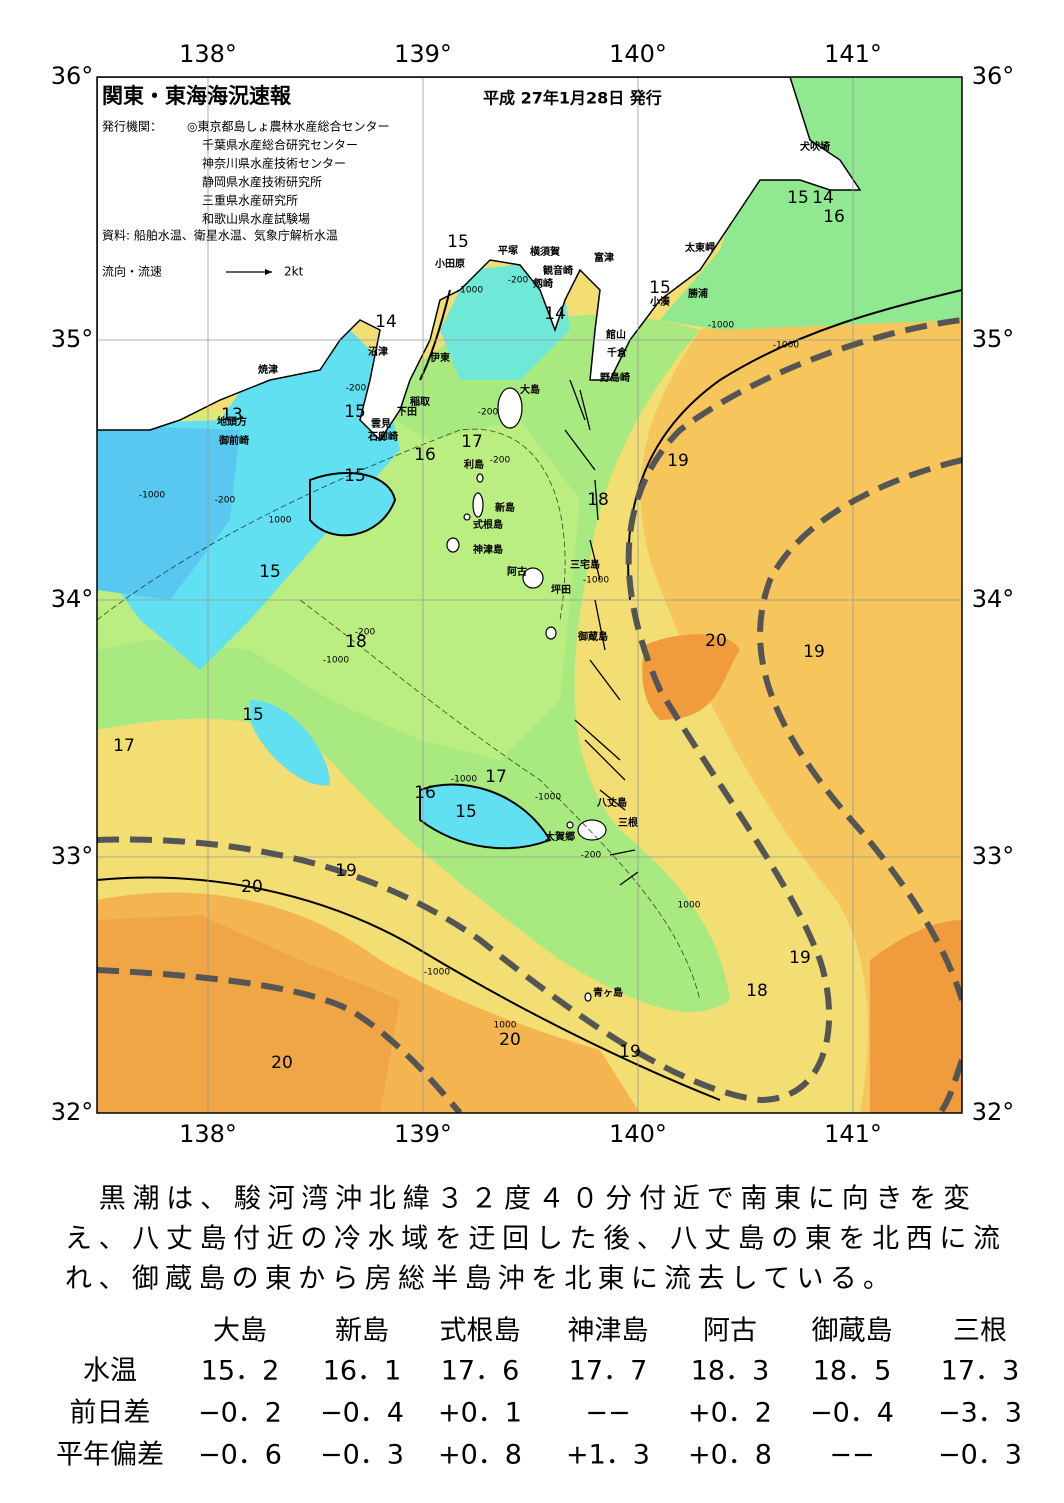 This screenshot has width=1064, height=1503. What do you see at coordinates (852, 1413) in the screenshot?
I see `table-cell: −0．4` at bounding box center [852, 1413].